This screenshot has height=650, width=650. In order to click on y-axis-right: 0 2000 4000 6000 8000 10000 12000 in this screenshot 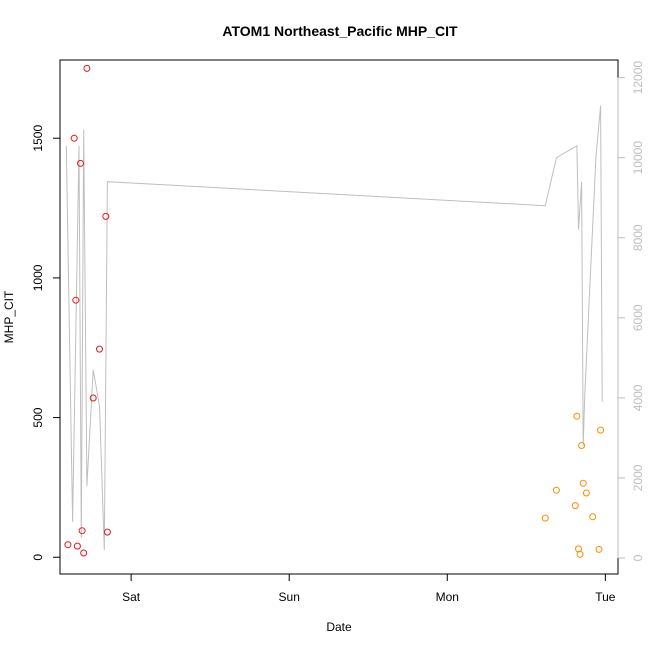, I will do `click(631, 311)`.